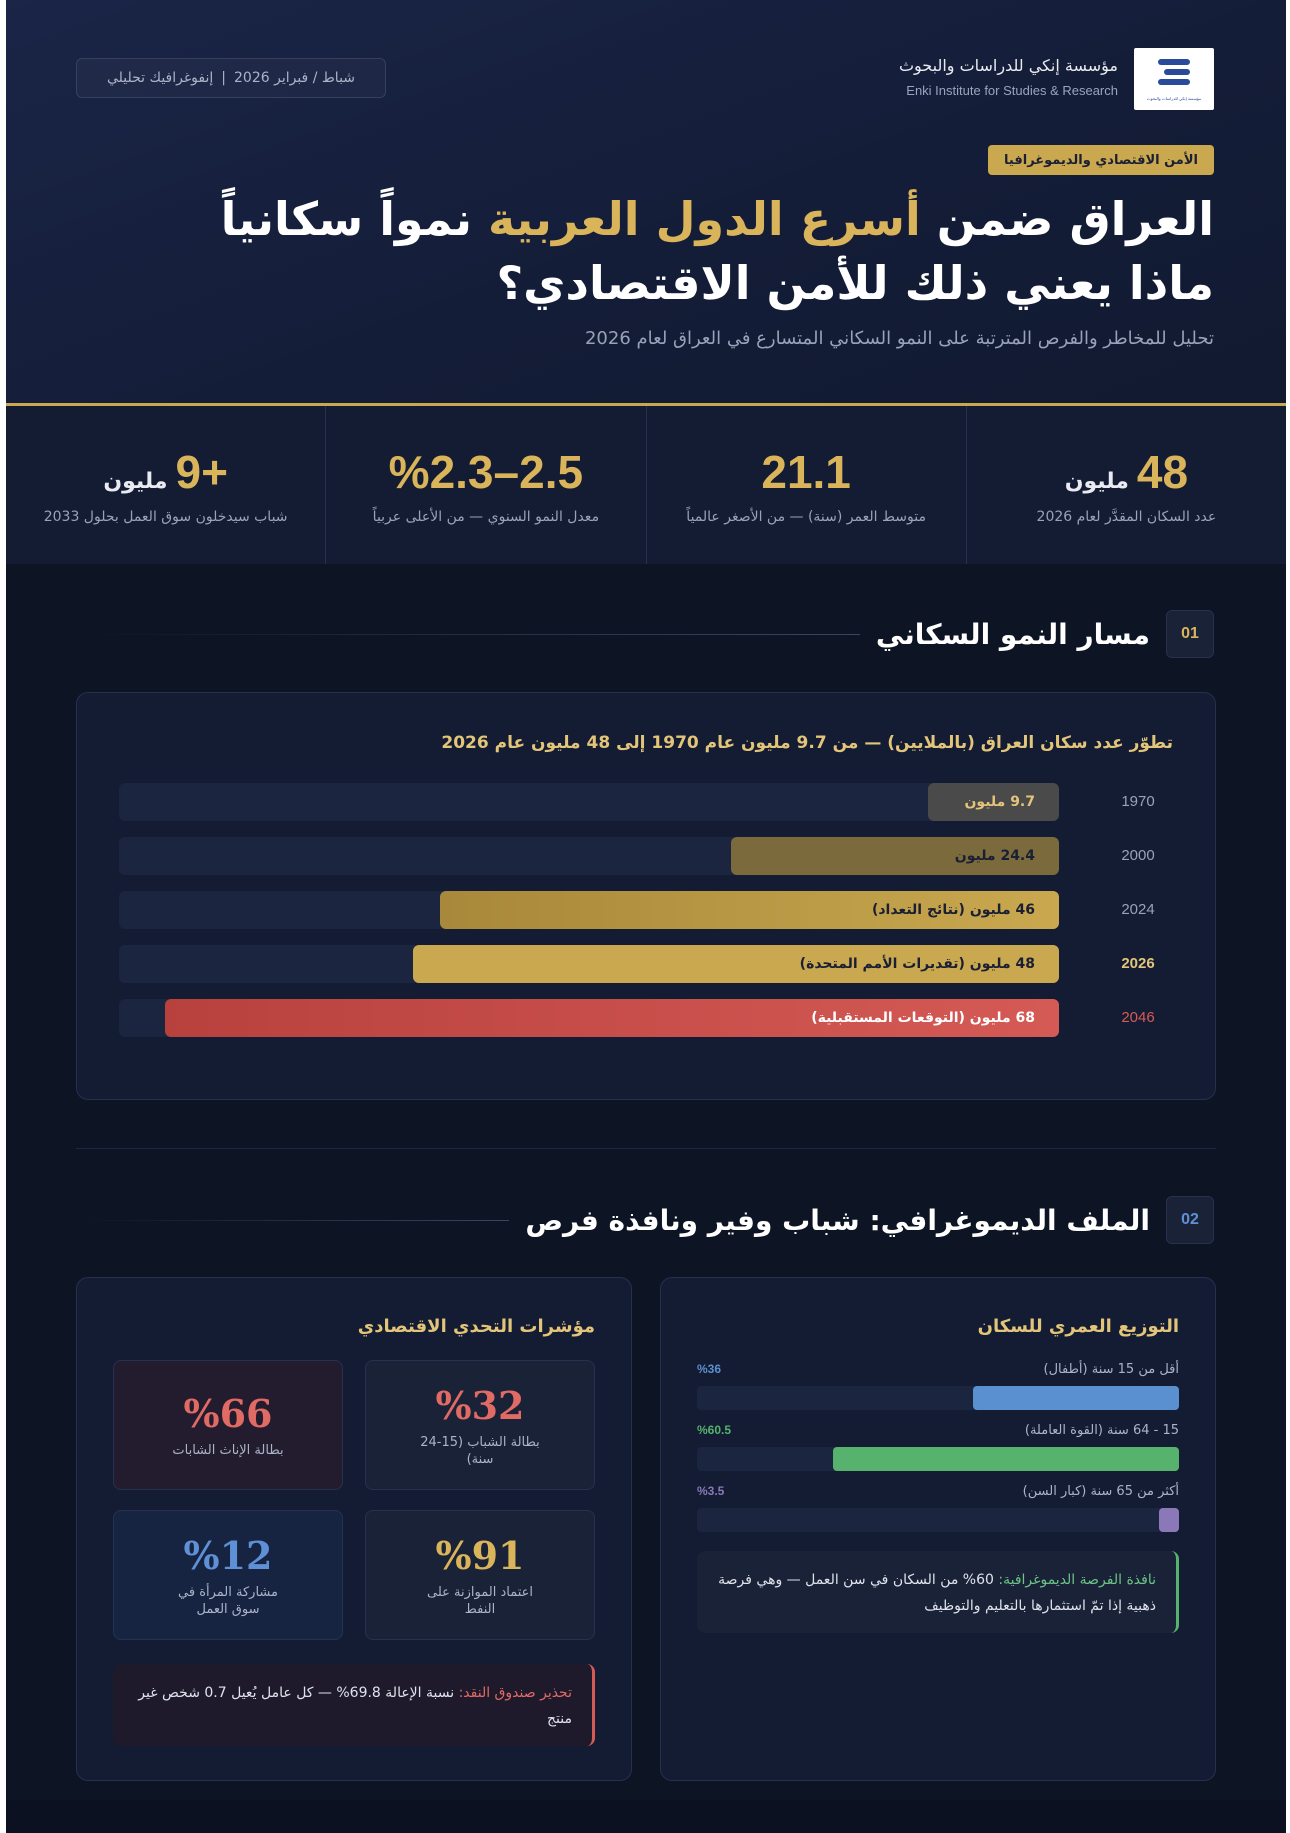 This screenshot has height=1833, width=1290. Describe the element at coordinates (589, 802) in the screenshot. I see `bar-track: 9.7 مليون` at that location.